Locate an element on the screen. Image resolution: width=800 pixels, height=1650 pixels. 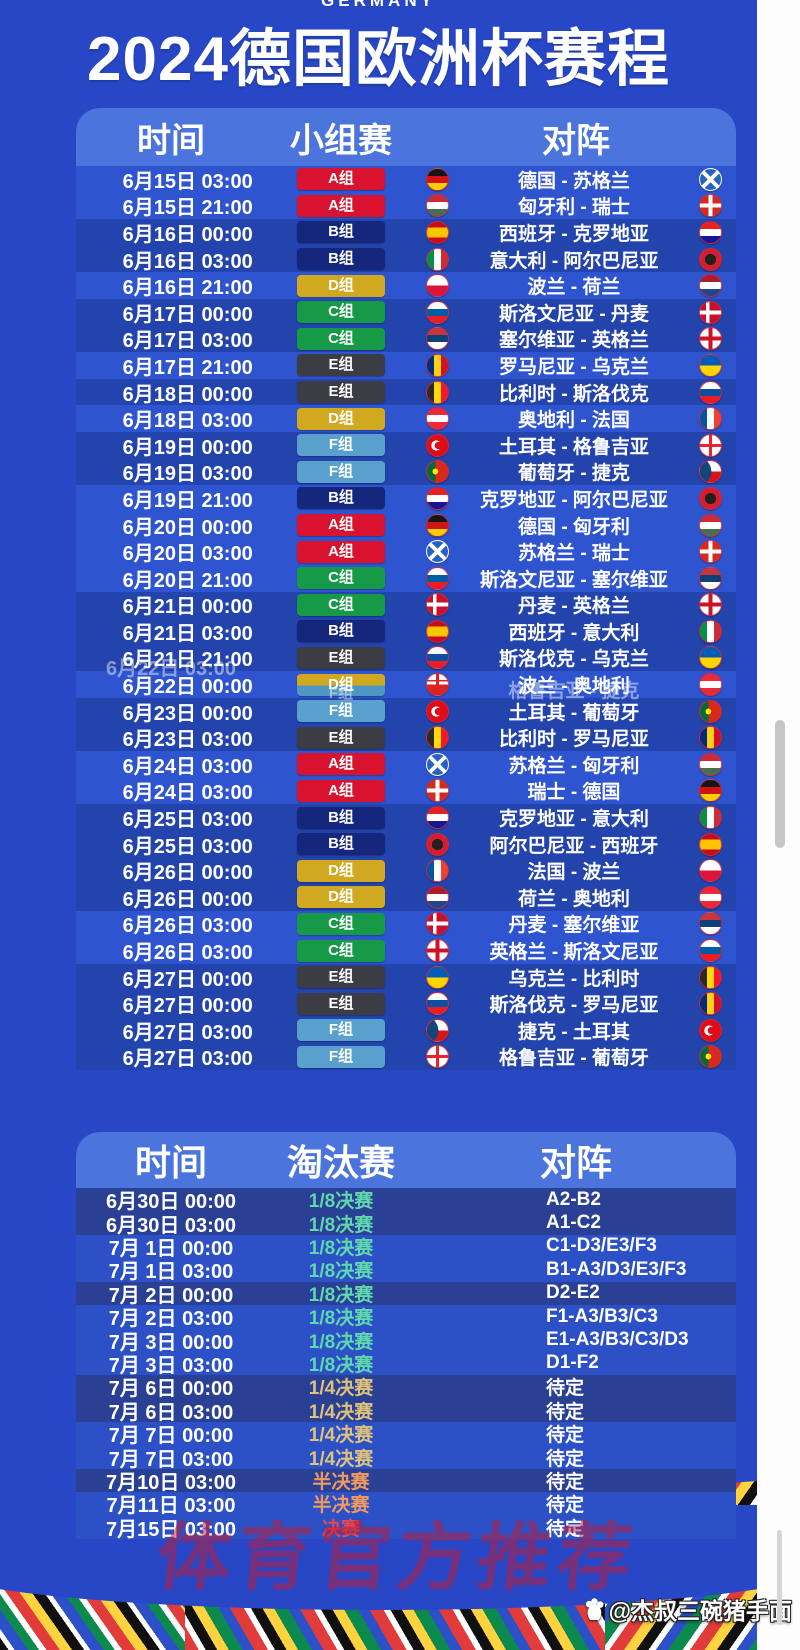
flag-slovakia-icon is located at coordinates (437, 658).